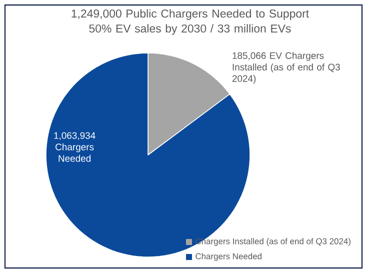  Describe the element at coordinates (286, 68) in the screenshot. I see `data-label: 185,066 EV Chargers Installed (as of end of Q3 2024)` at that location.